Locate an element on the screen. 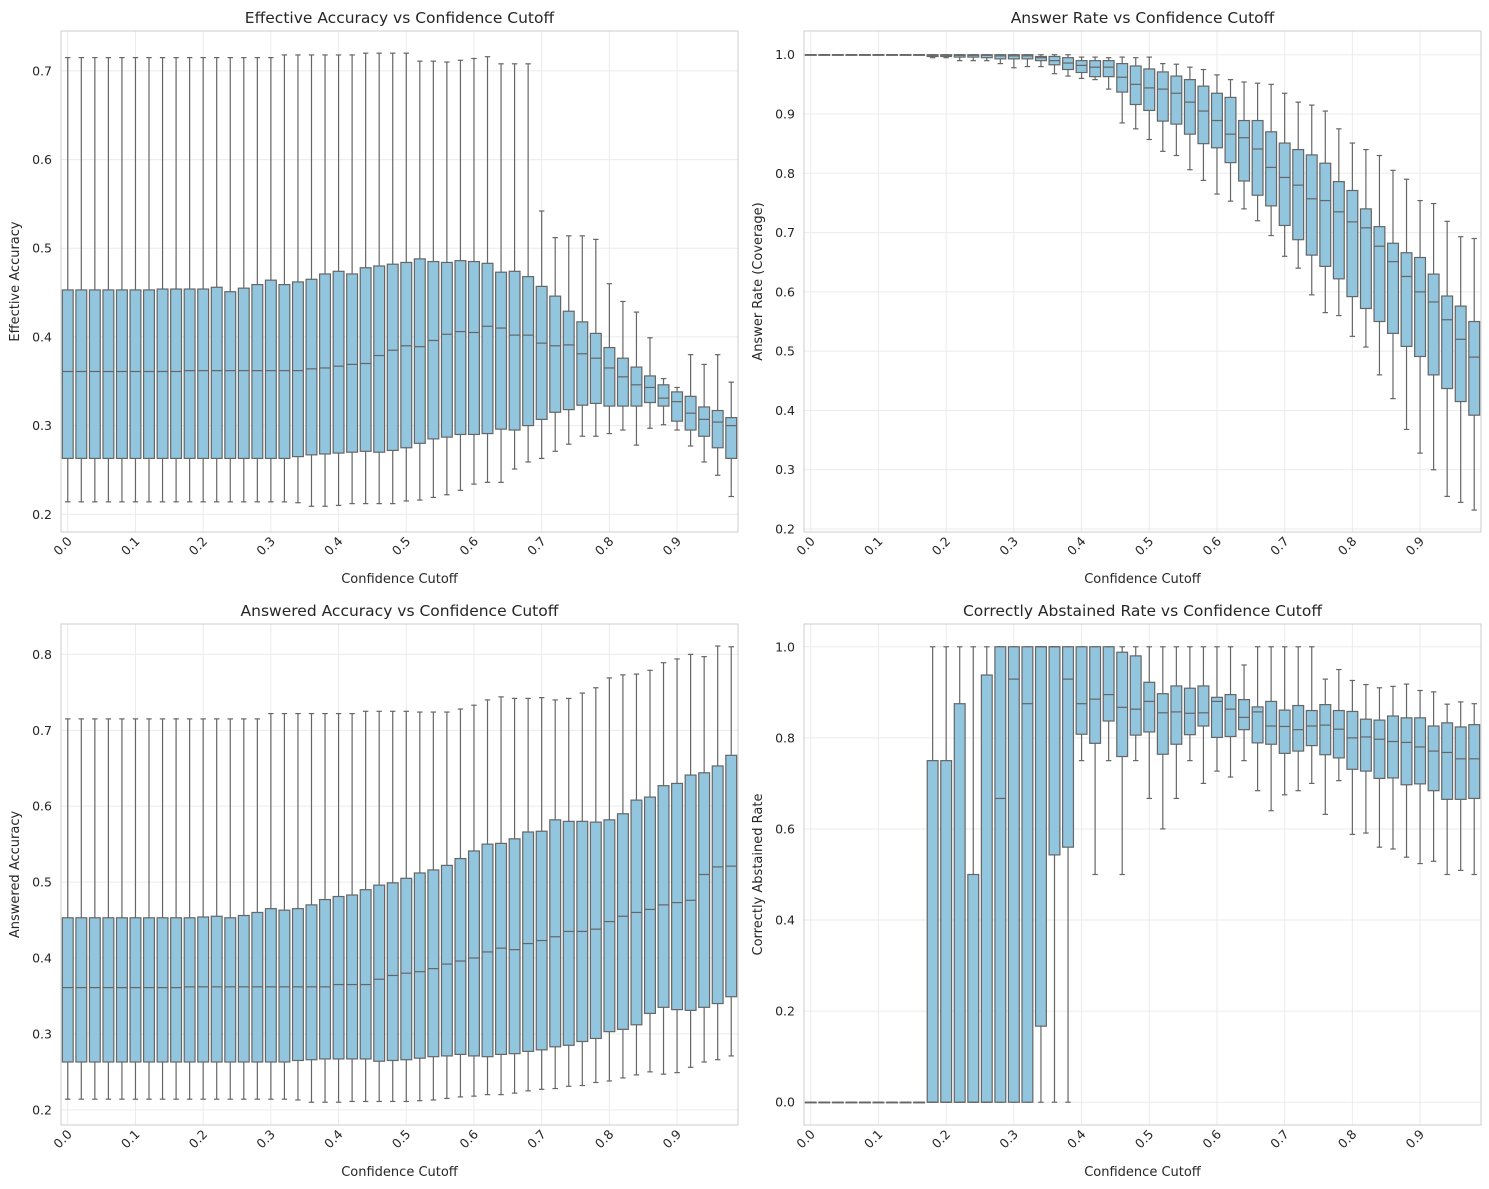 The width and height of the screenshot is (1489, 1189). x-tick-label: 0.5 is located at coordinates (1144, 546).